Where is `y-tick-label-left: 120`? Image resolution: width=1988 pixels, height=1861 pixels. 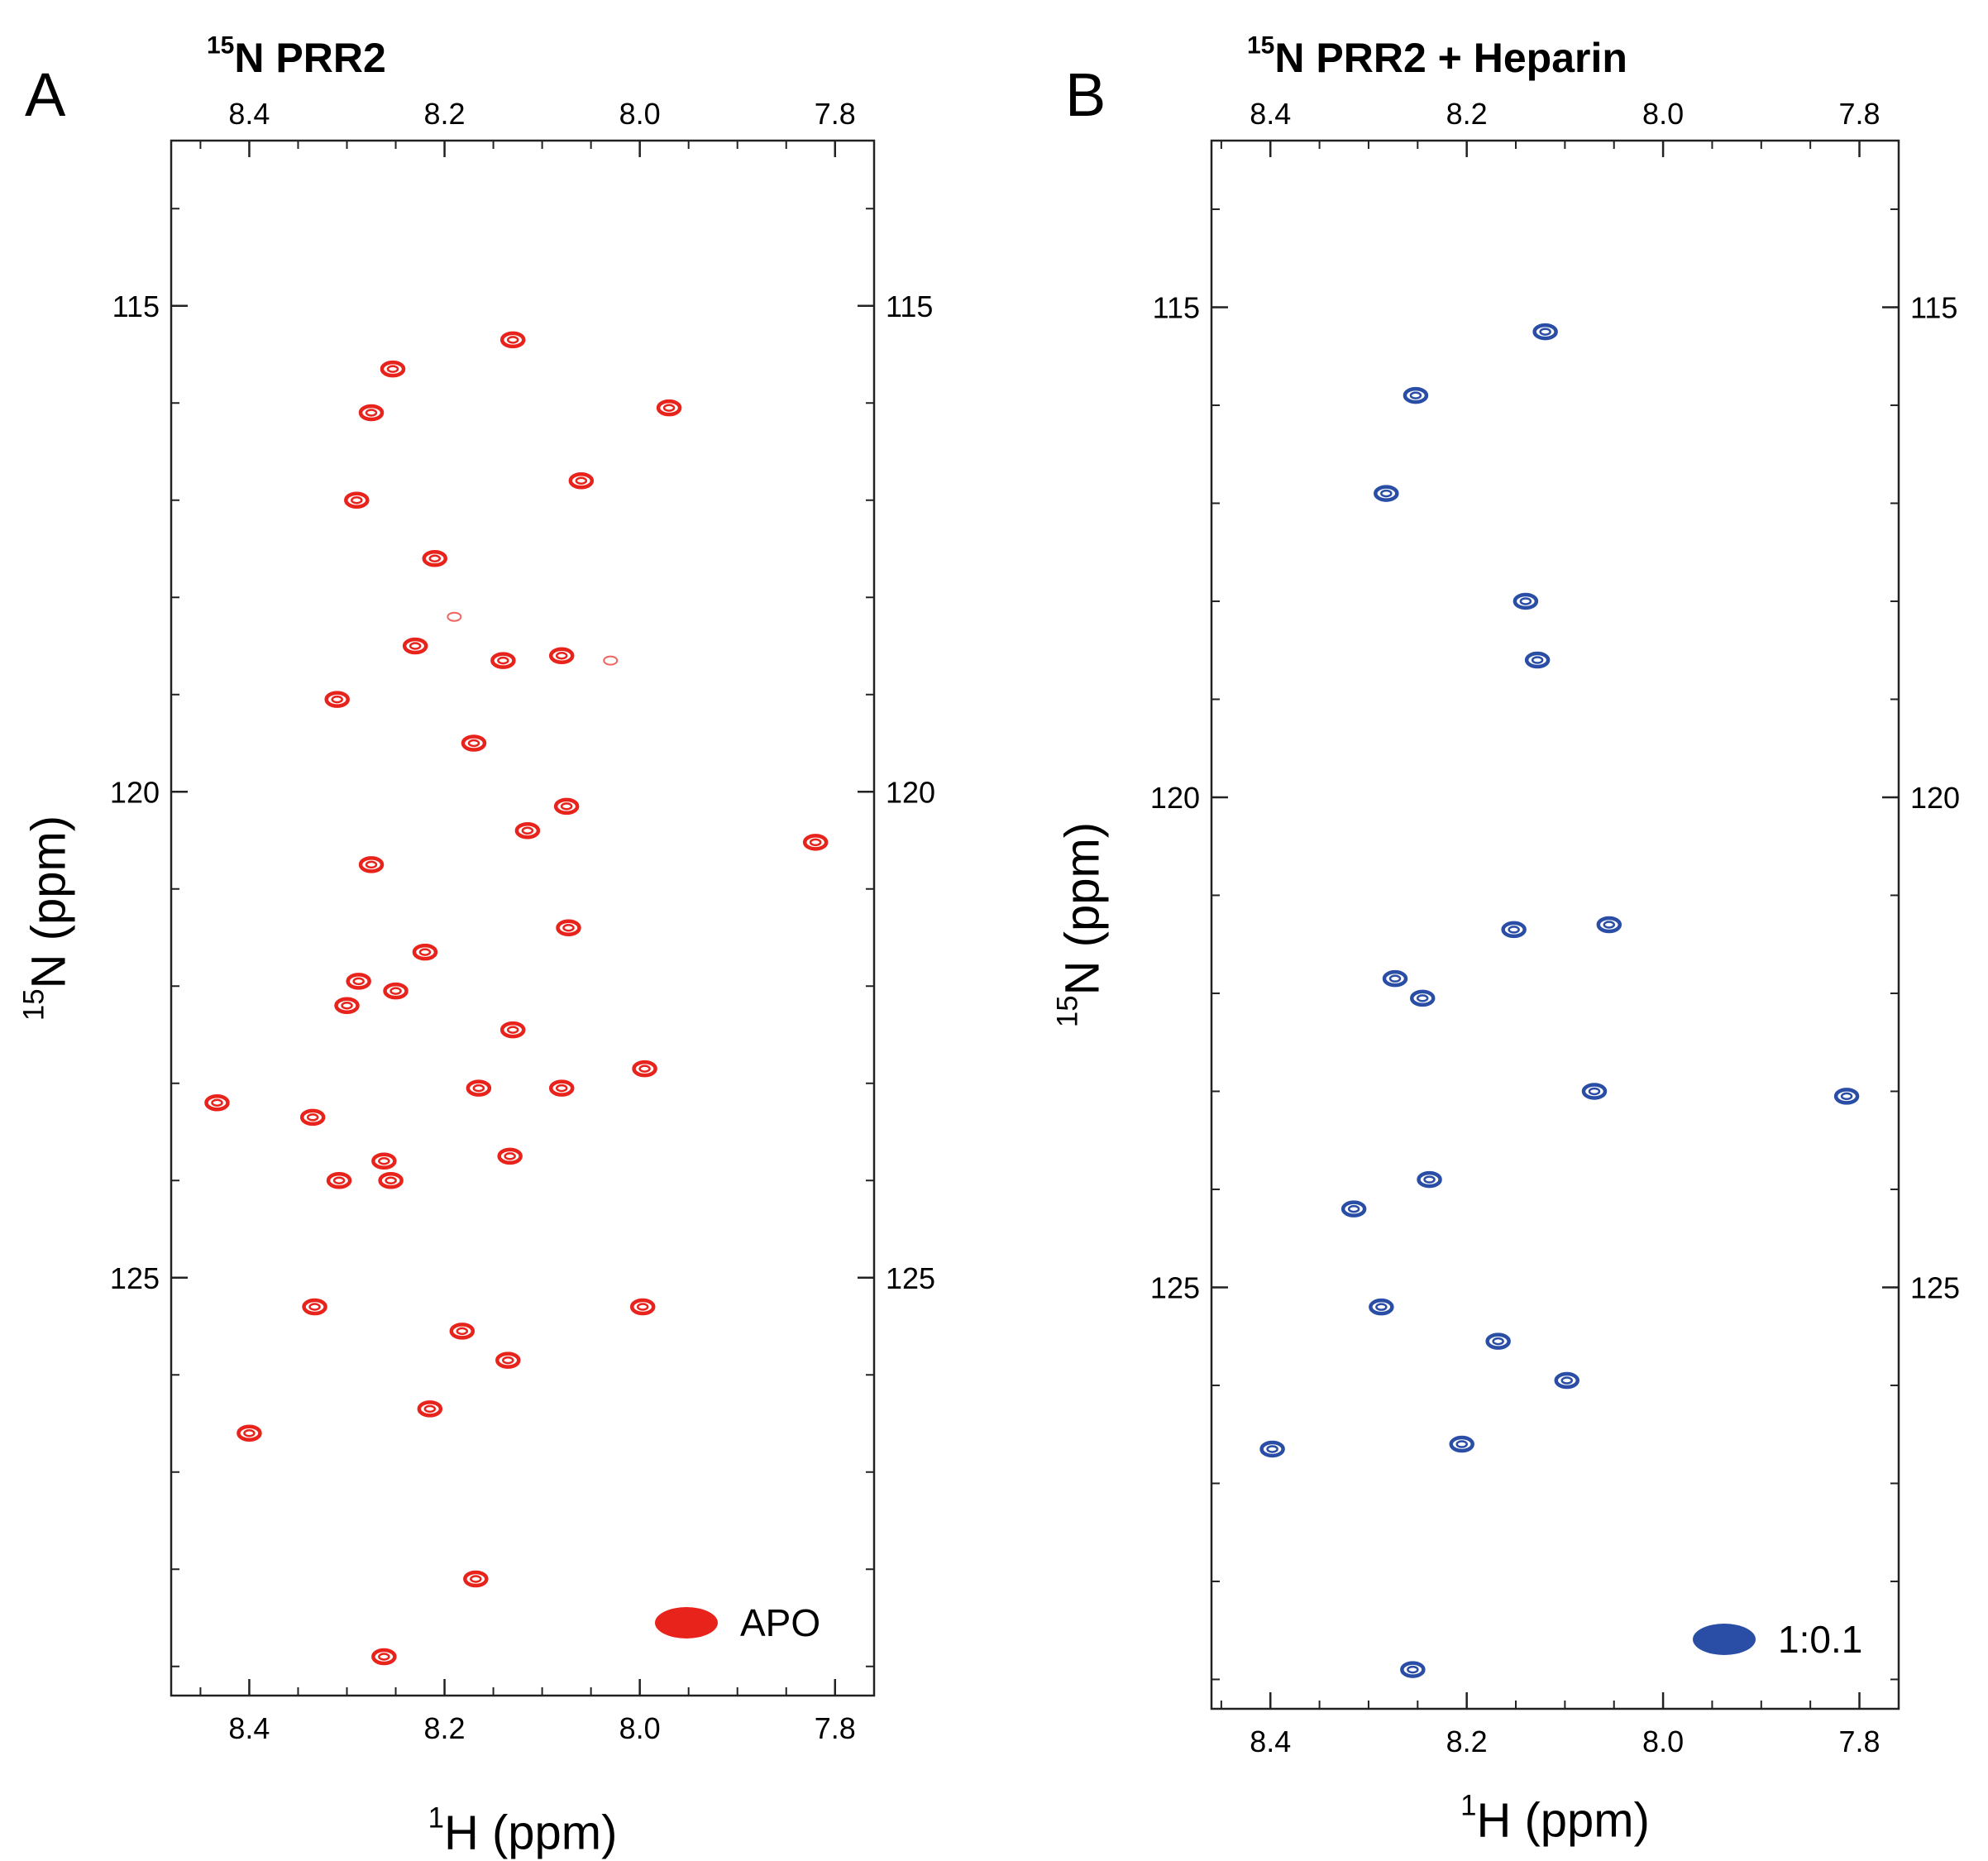
y-tick-label-left: 120 is located at coordinates (1175, 798).